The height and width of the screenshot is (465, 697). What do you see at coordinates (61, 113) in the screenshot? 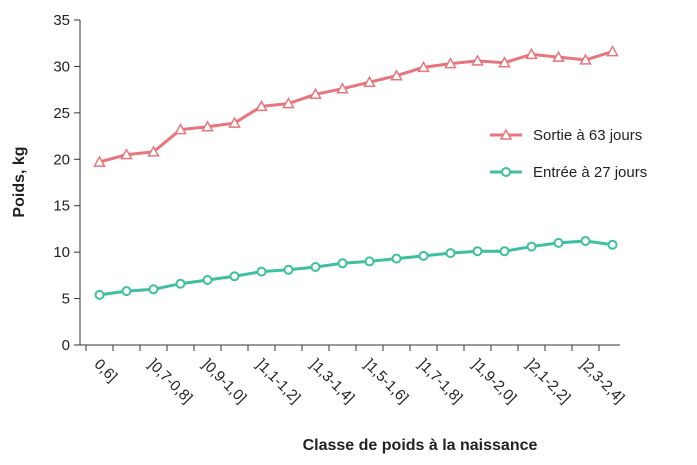
I see `y-tick-label: 25` at bounding box center [61, 113].